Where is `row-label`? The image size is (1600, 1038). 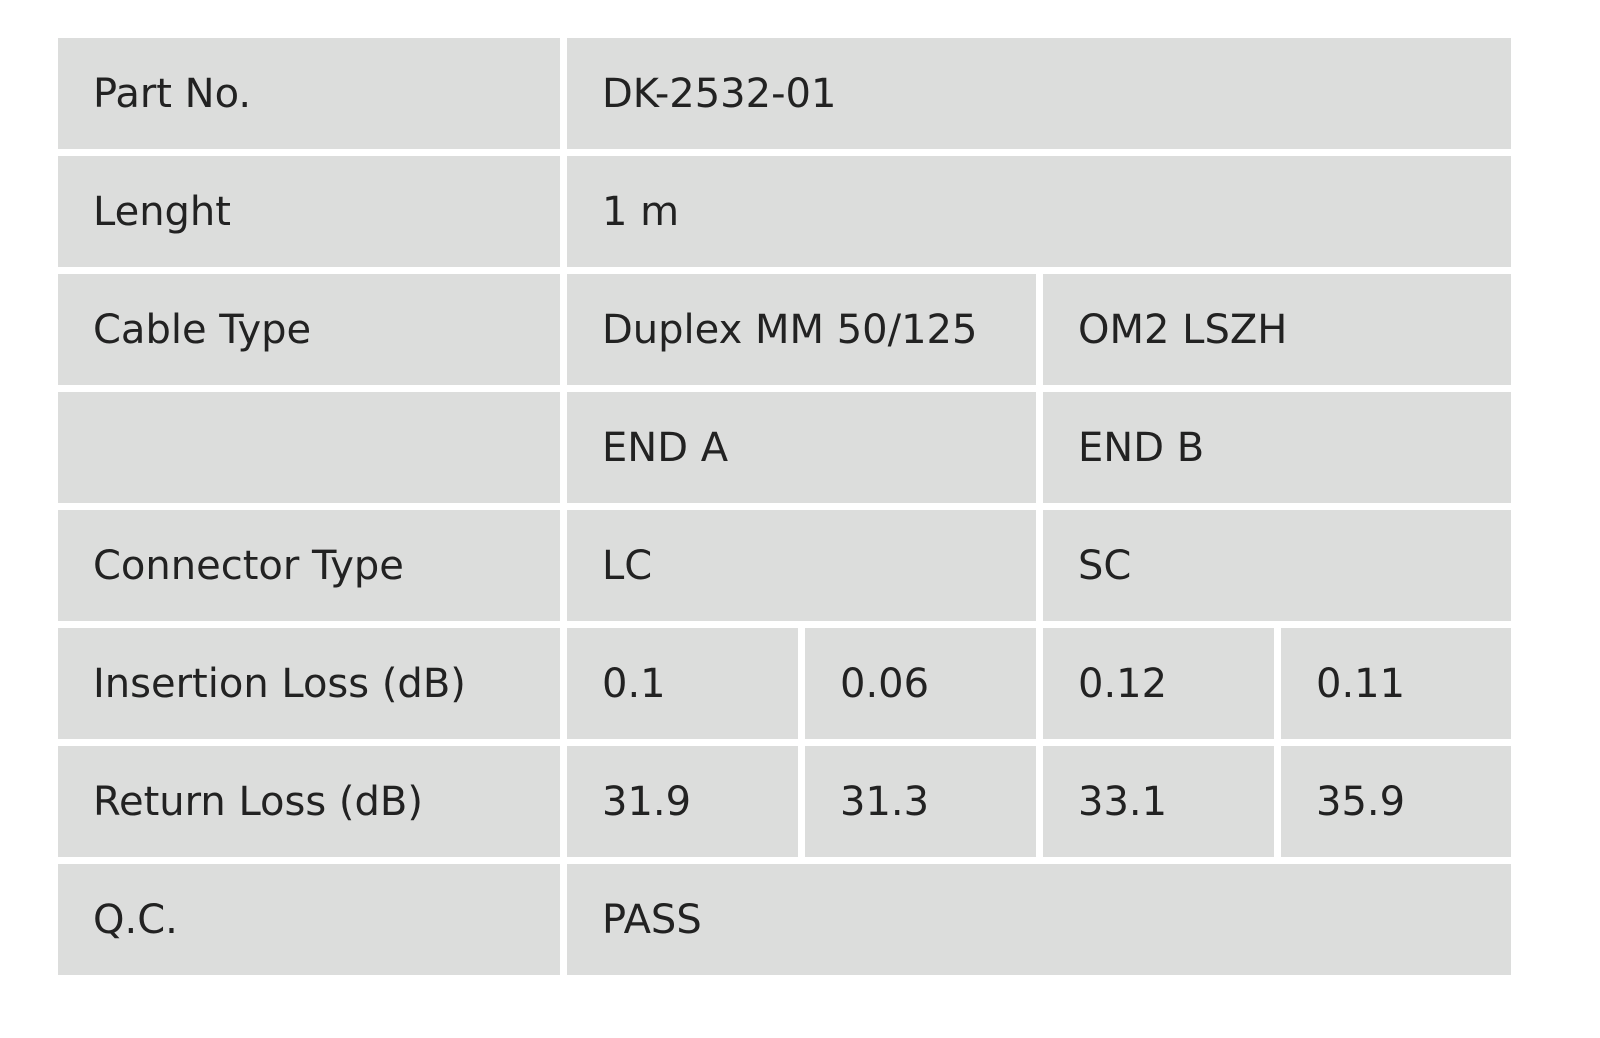
row-label is located at coordinates (309, 447).